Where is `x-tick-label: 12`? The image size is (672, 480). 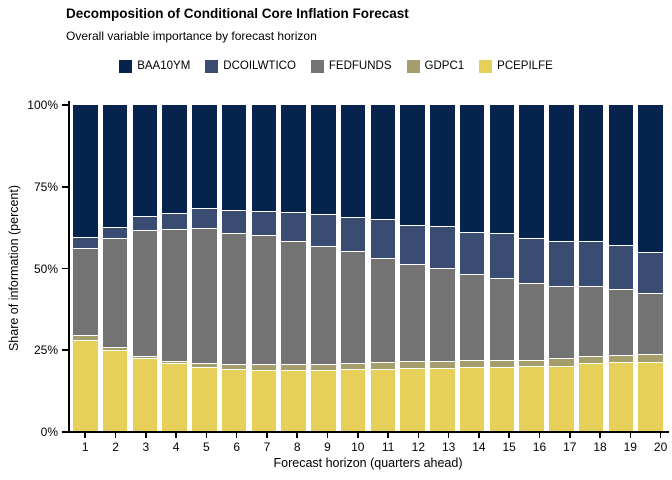 x-tick-label: 12 is located at coordinates (418, 447).